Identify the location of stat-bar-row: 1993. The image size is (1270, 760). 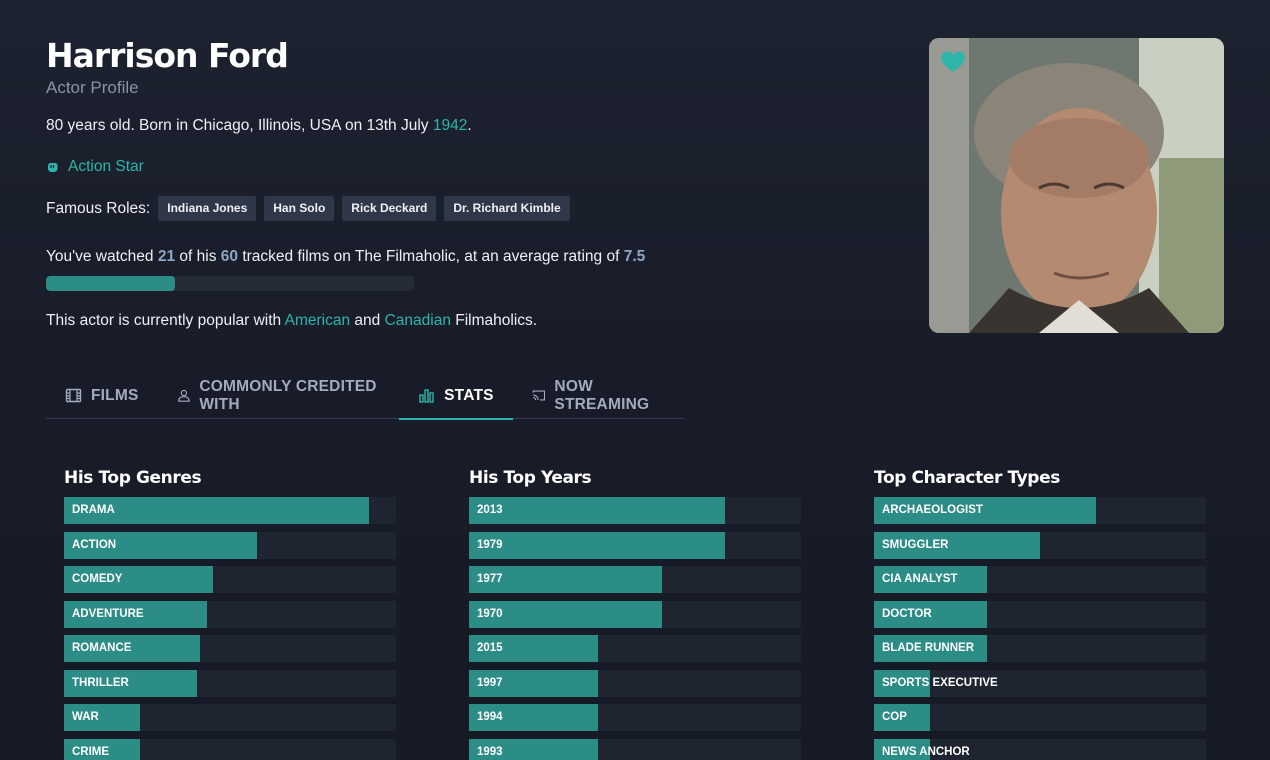
(635, 749).